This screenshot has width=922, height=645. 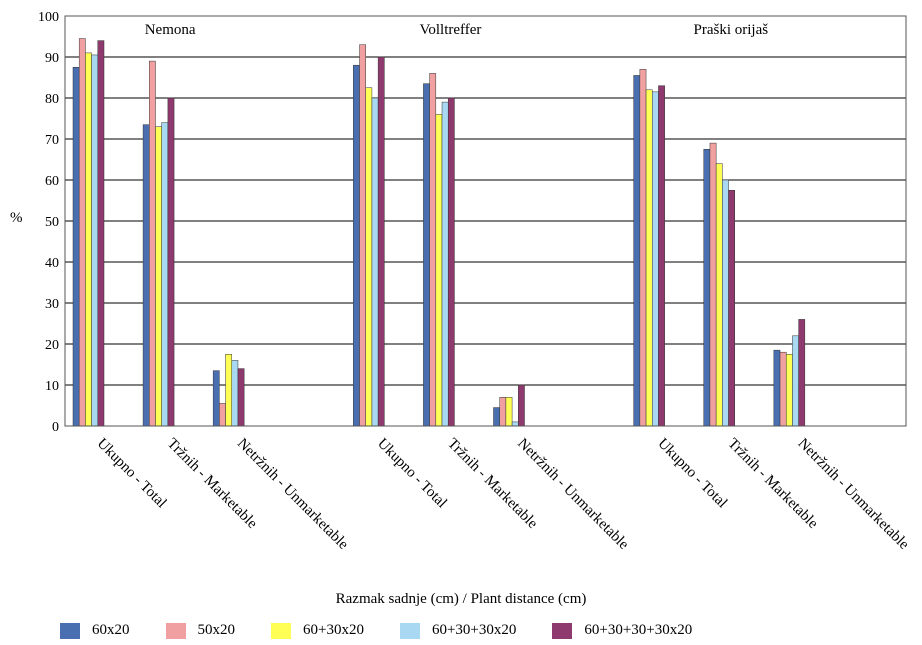 What do you see at coordinates (52, 304) in the screenshot?
I see `y-tick-label: 30` at bounding box center [52, 304].